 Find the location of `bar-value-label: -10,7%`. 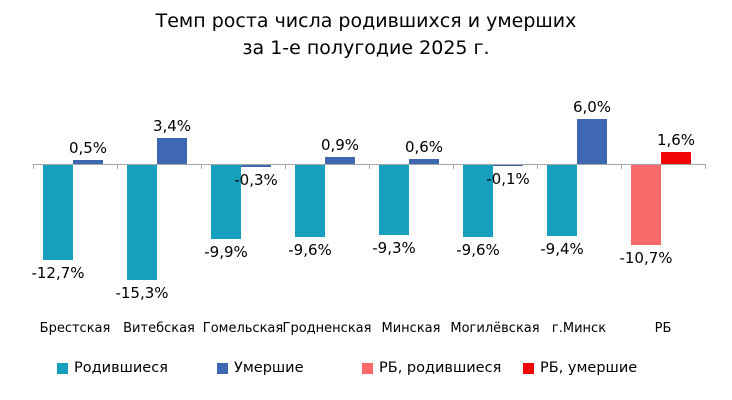

bar-value-label: -10,7% is located at coordinates (646, 258).